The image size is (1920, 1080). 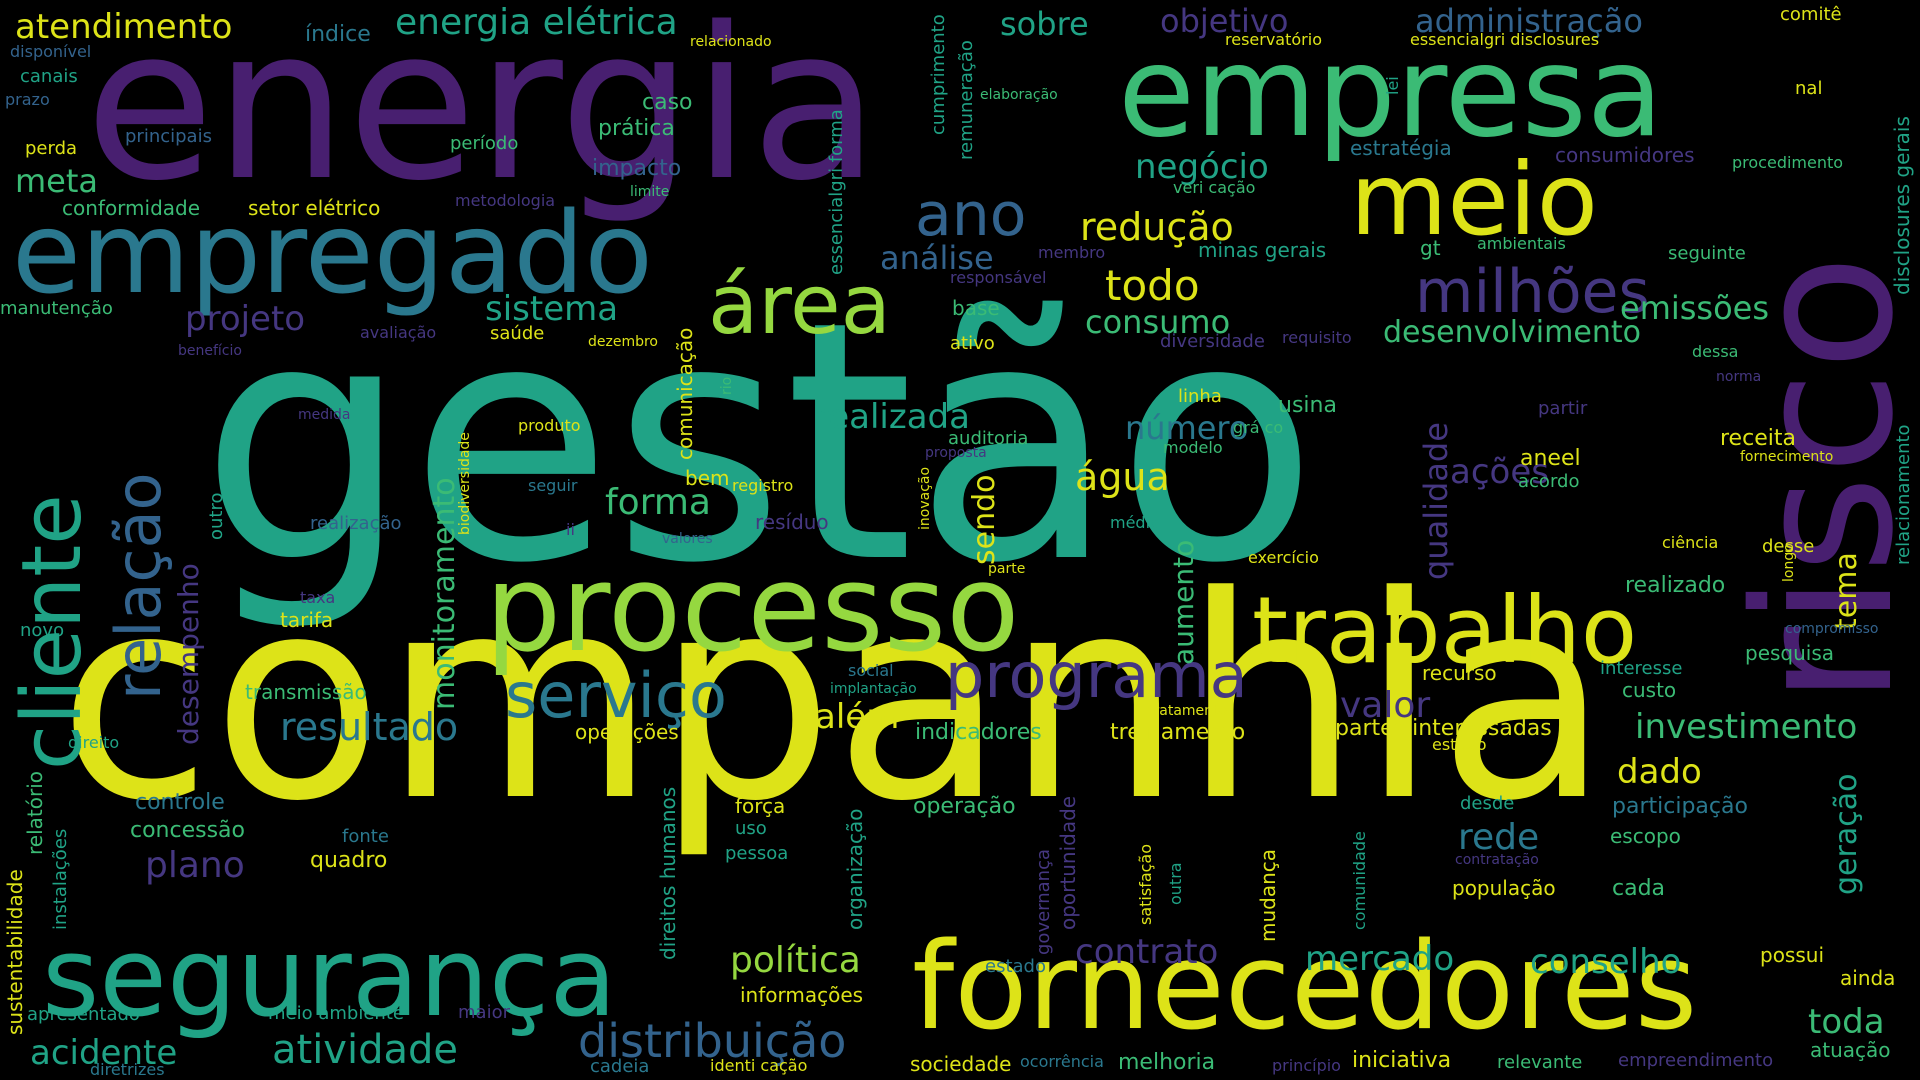 What do you see at coordinates (549, 425) in the screenshot?
I see `word-produto: produto` at bounding box center [549, 425].